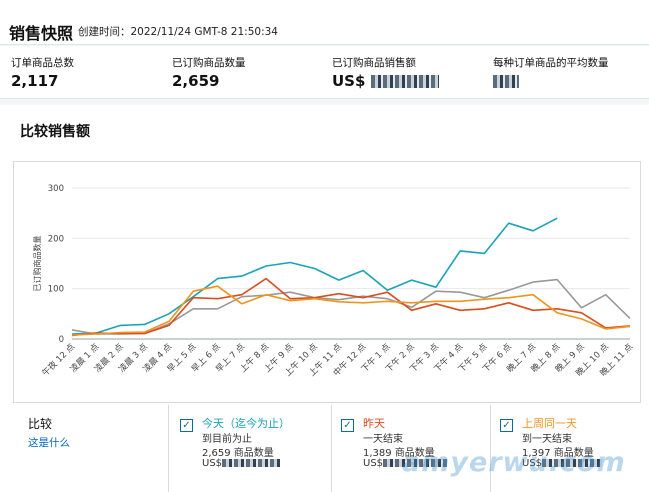 Image resolution: width=649 pixels, height=492 pixels. I want to click on stat-value-row: US$, so click(385, 81).